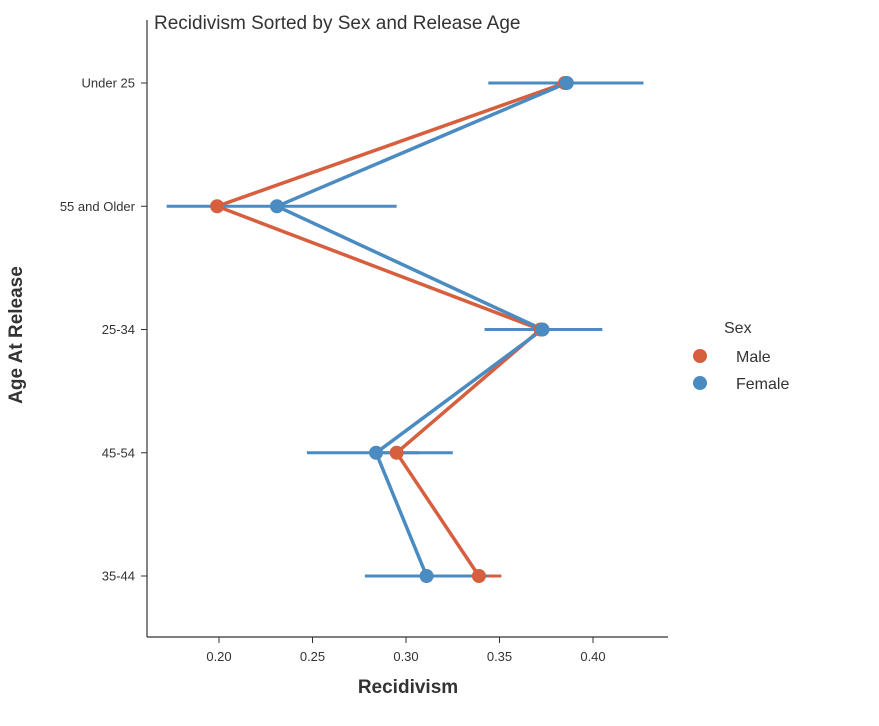 The width and height of the screenshot is (879, 726). Describe the element at coordinates (700, 383) in the screenshot. I see `legend-marker-female` at that location.